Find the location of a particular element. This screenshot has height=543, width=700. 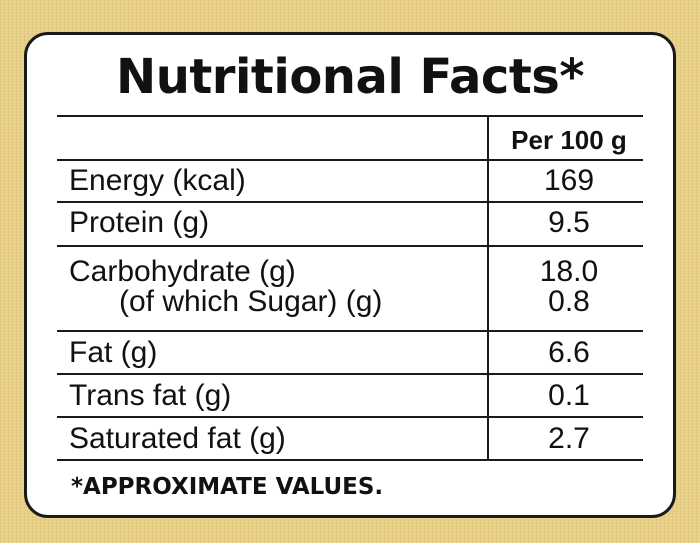

row-value-sugar: 0.8 is located at coordinates (569, 301).